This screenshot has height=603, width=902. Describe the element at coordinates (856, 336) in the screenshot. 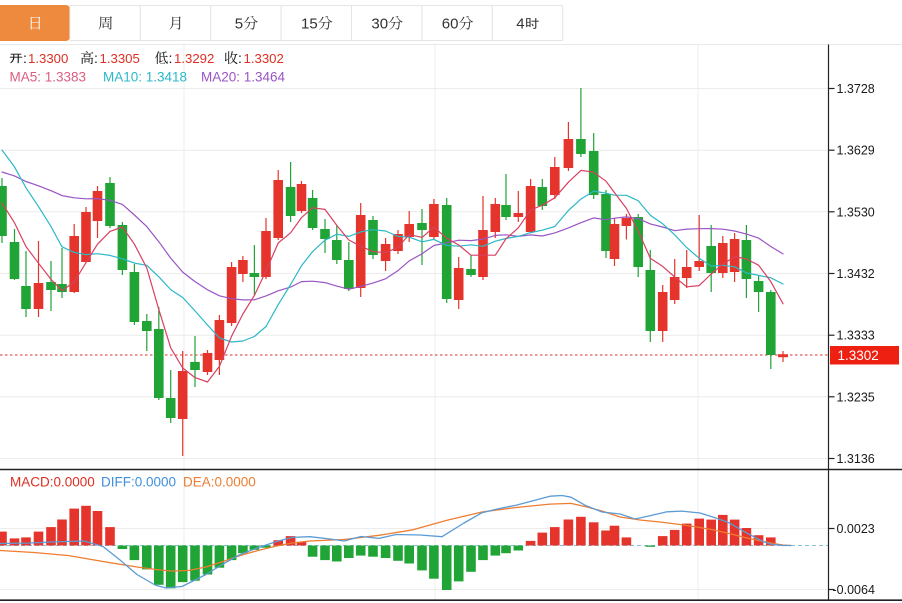

I see `svg-text: 1.3333` at that location.